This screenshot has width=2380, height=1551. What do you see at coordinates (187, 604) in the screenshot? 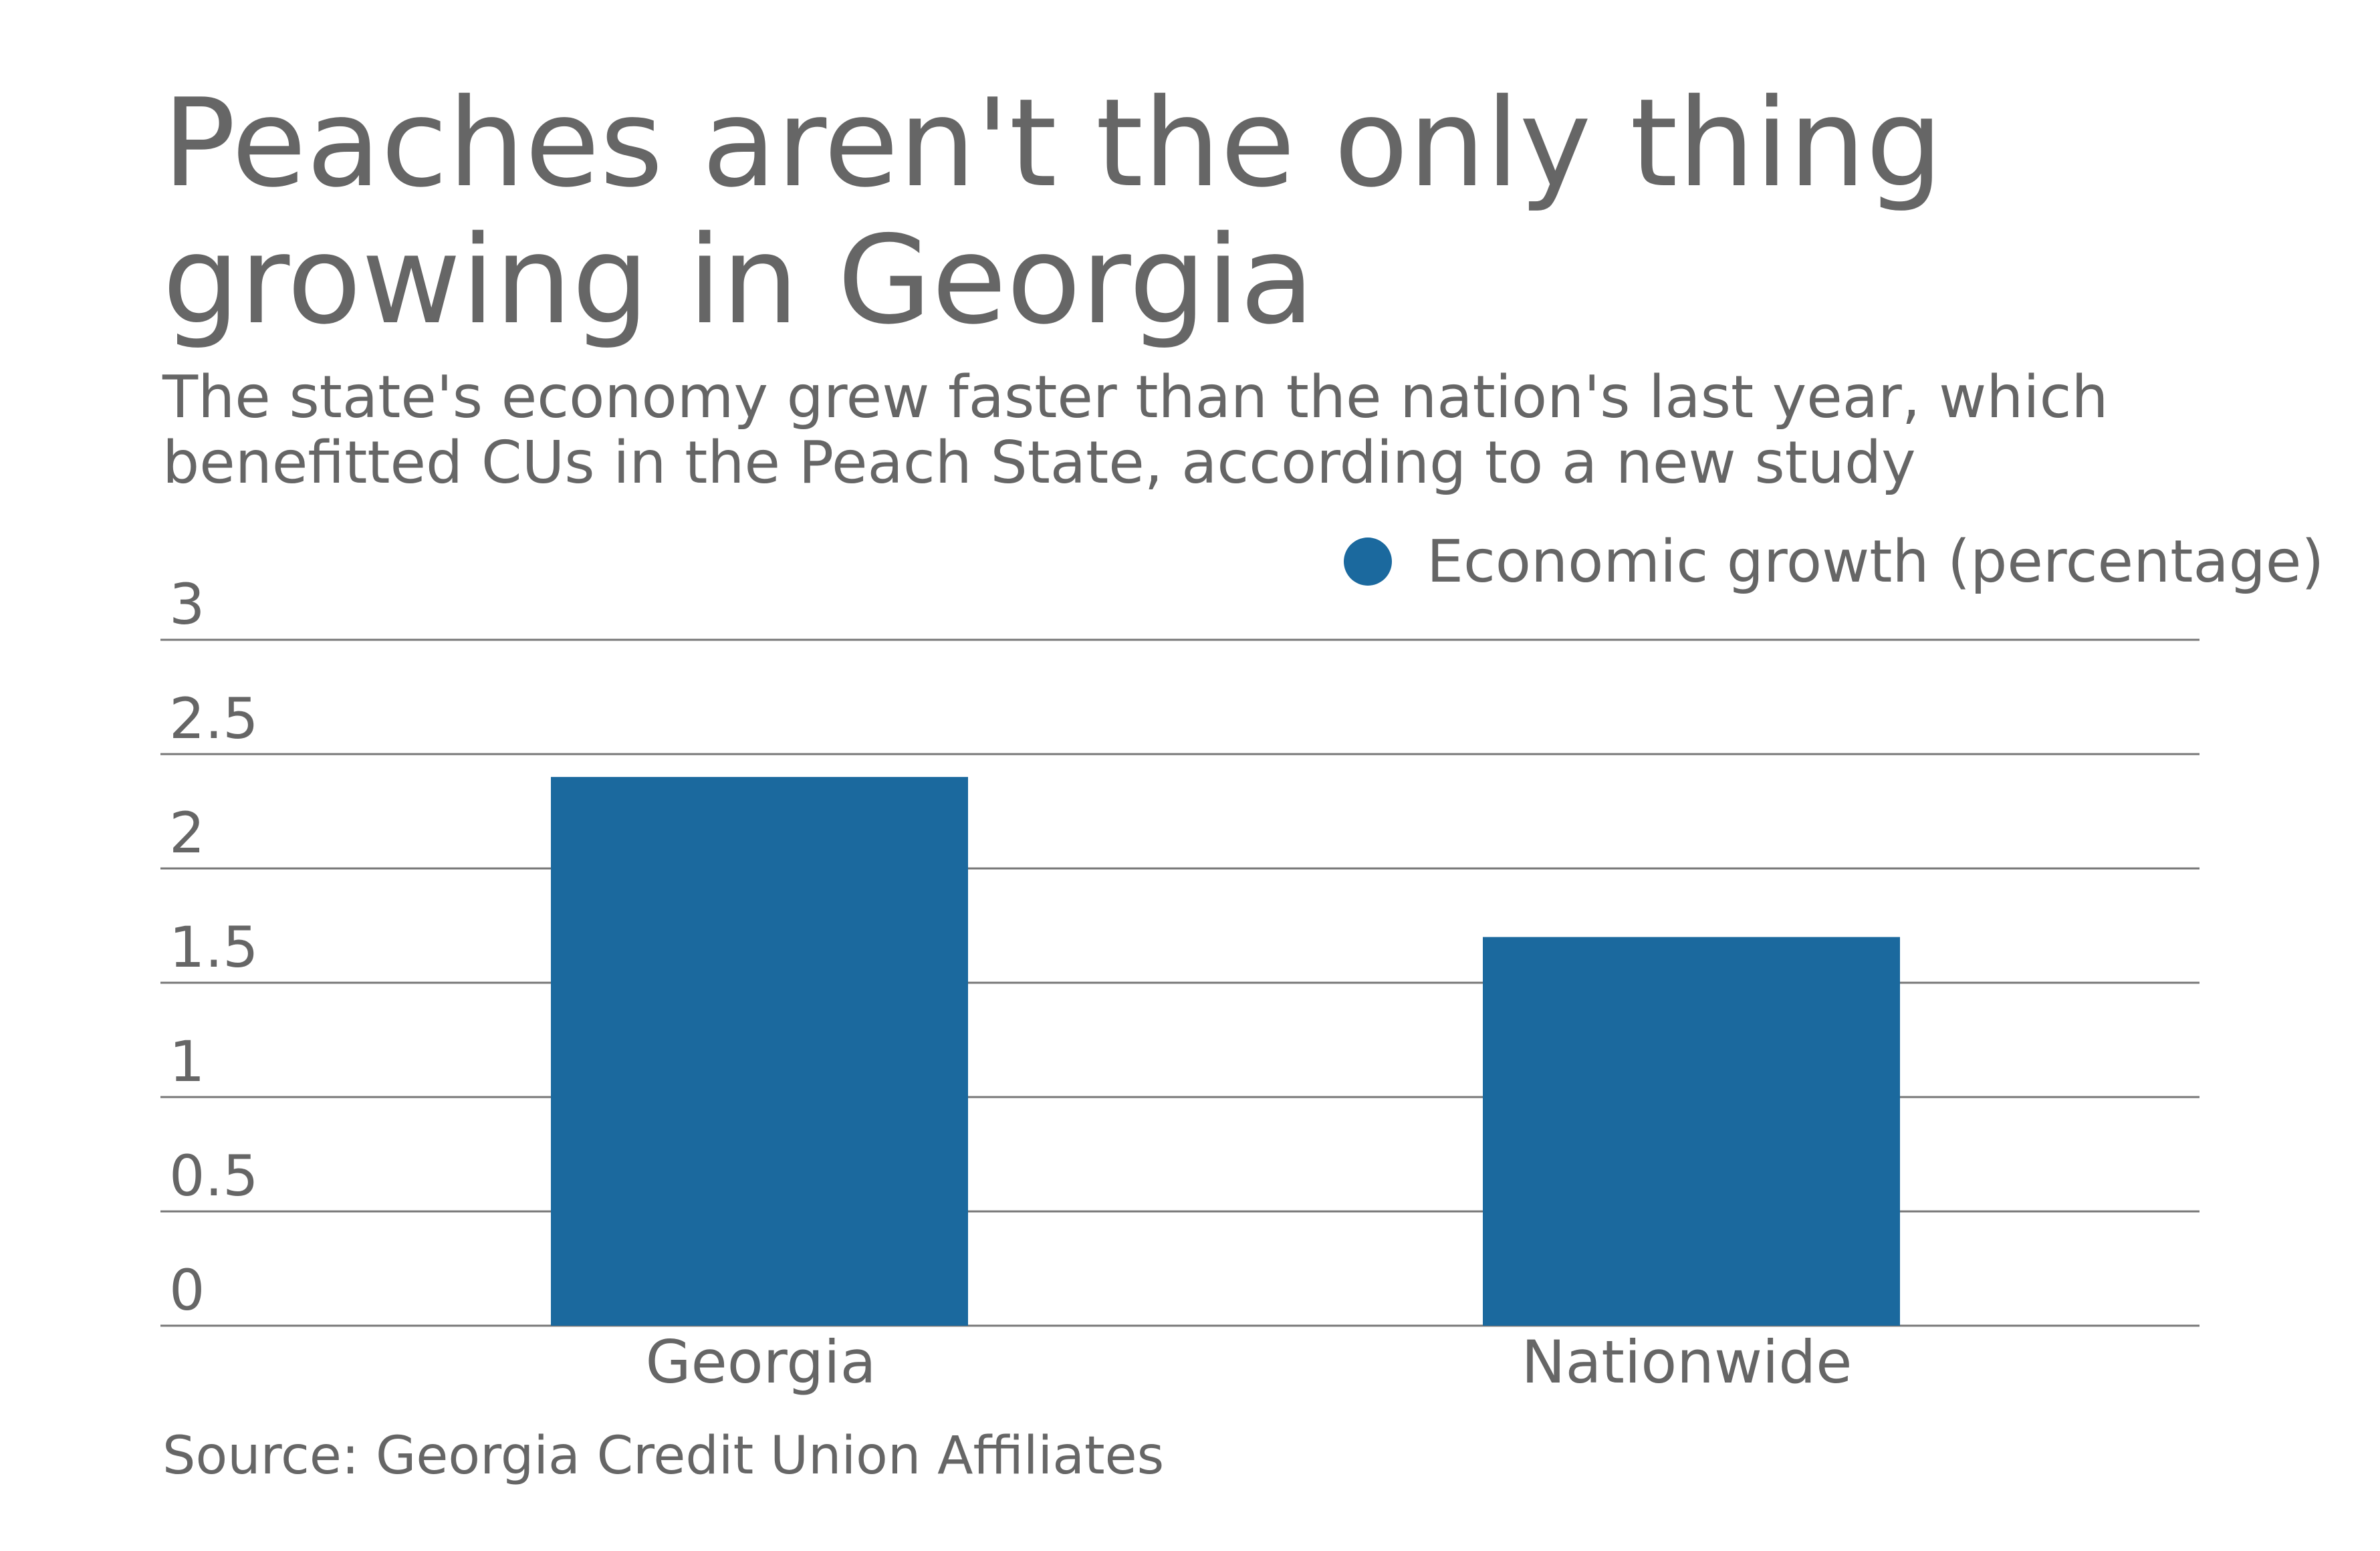
I see `y-tick-label-3: 3` at bounding box center [187, 604].